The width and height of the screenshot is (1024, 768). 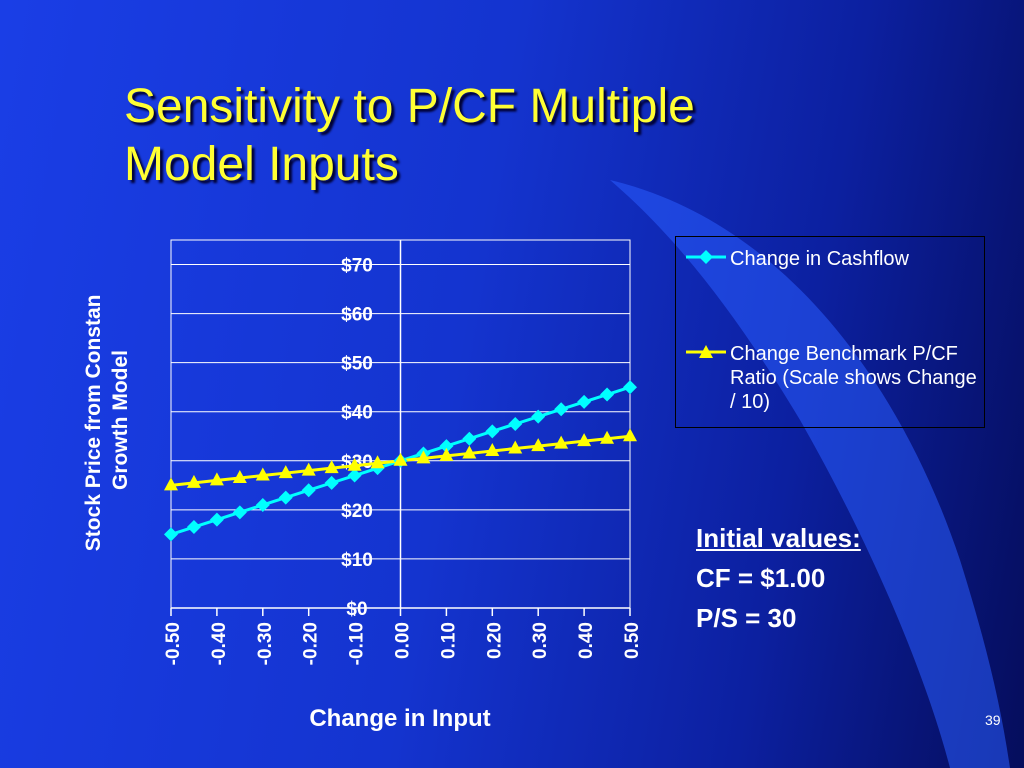 What do you see at coordinates (107, 420) in the screenshot?
I see `y-axis-title: Stock Price from Constan Growth Model` at bounding box center [107, 420].